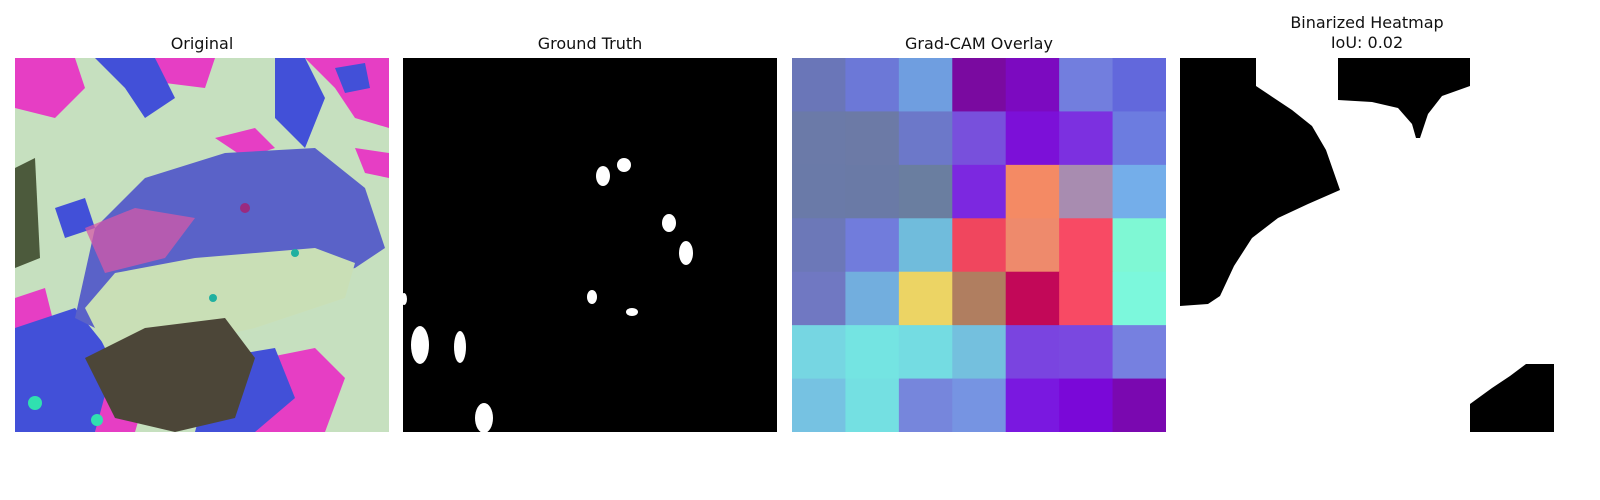 The width and height of the screenshot is (1600, 500). Describe the element at coordinates (1367, 32) in the screenshot. I see `panel-title-binarized: Binarized Heatmap IoU: 0.02` at that location.